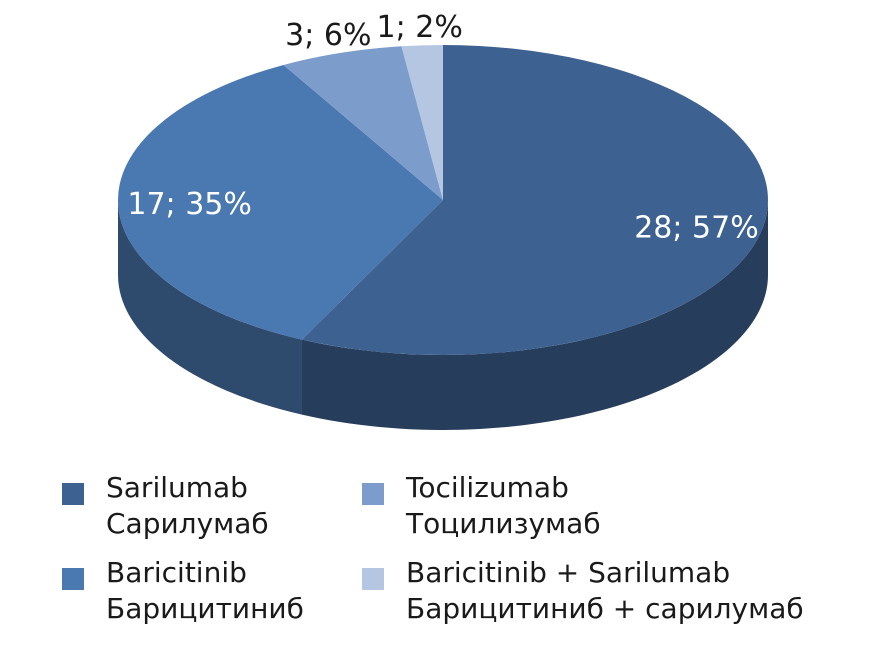 This screenshot has width=886, height=647. What do you see at coordinates (189, 204) in the screenshot?
I see `data-label-1: 17; 35%` at bounding box center [189, 204].